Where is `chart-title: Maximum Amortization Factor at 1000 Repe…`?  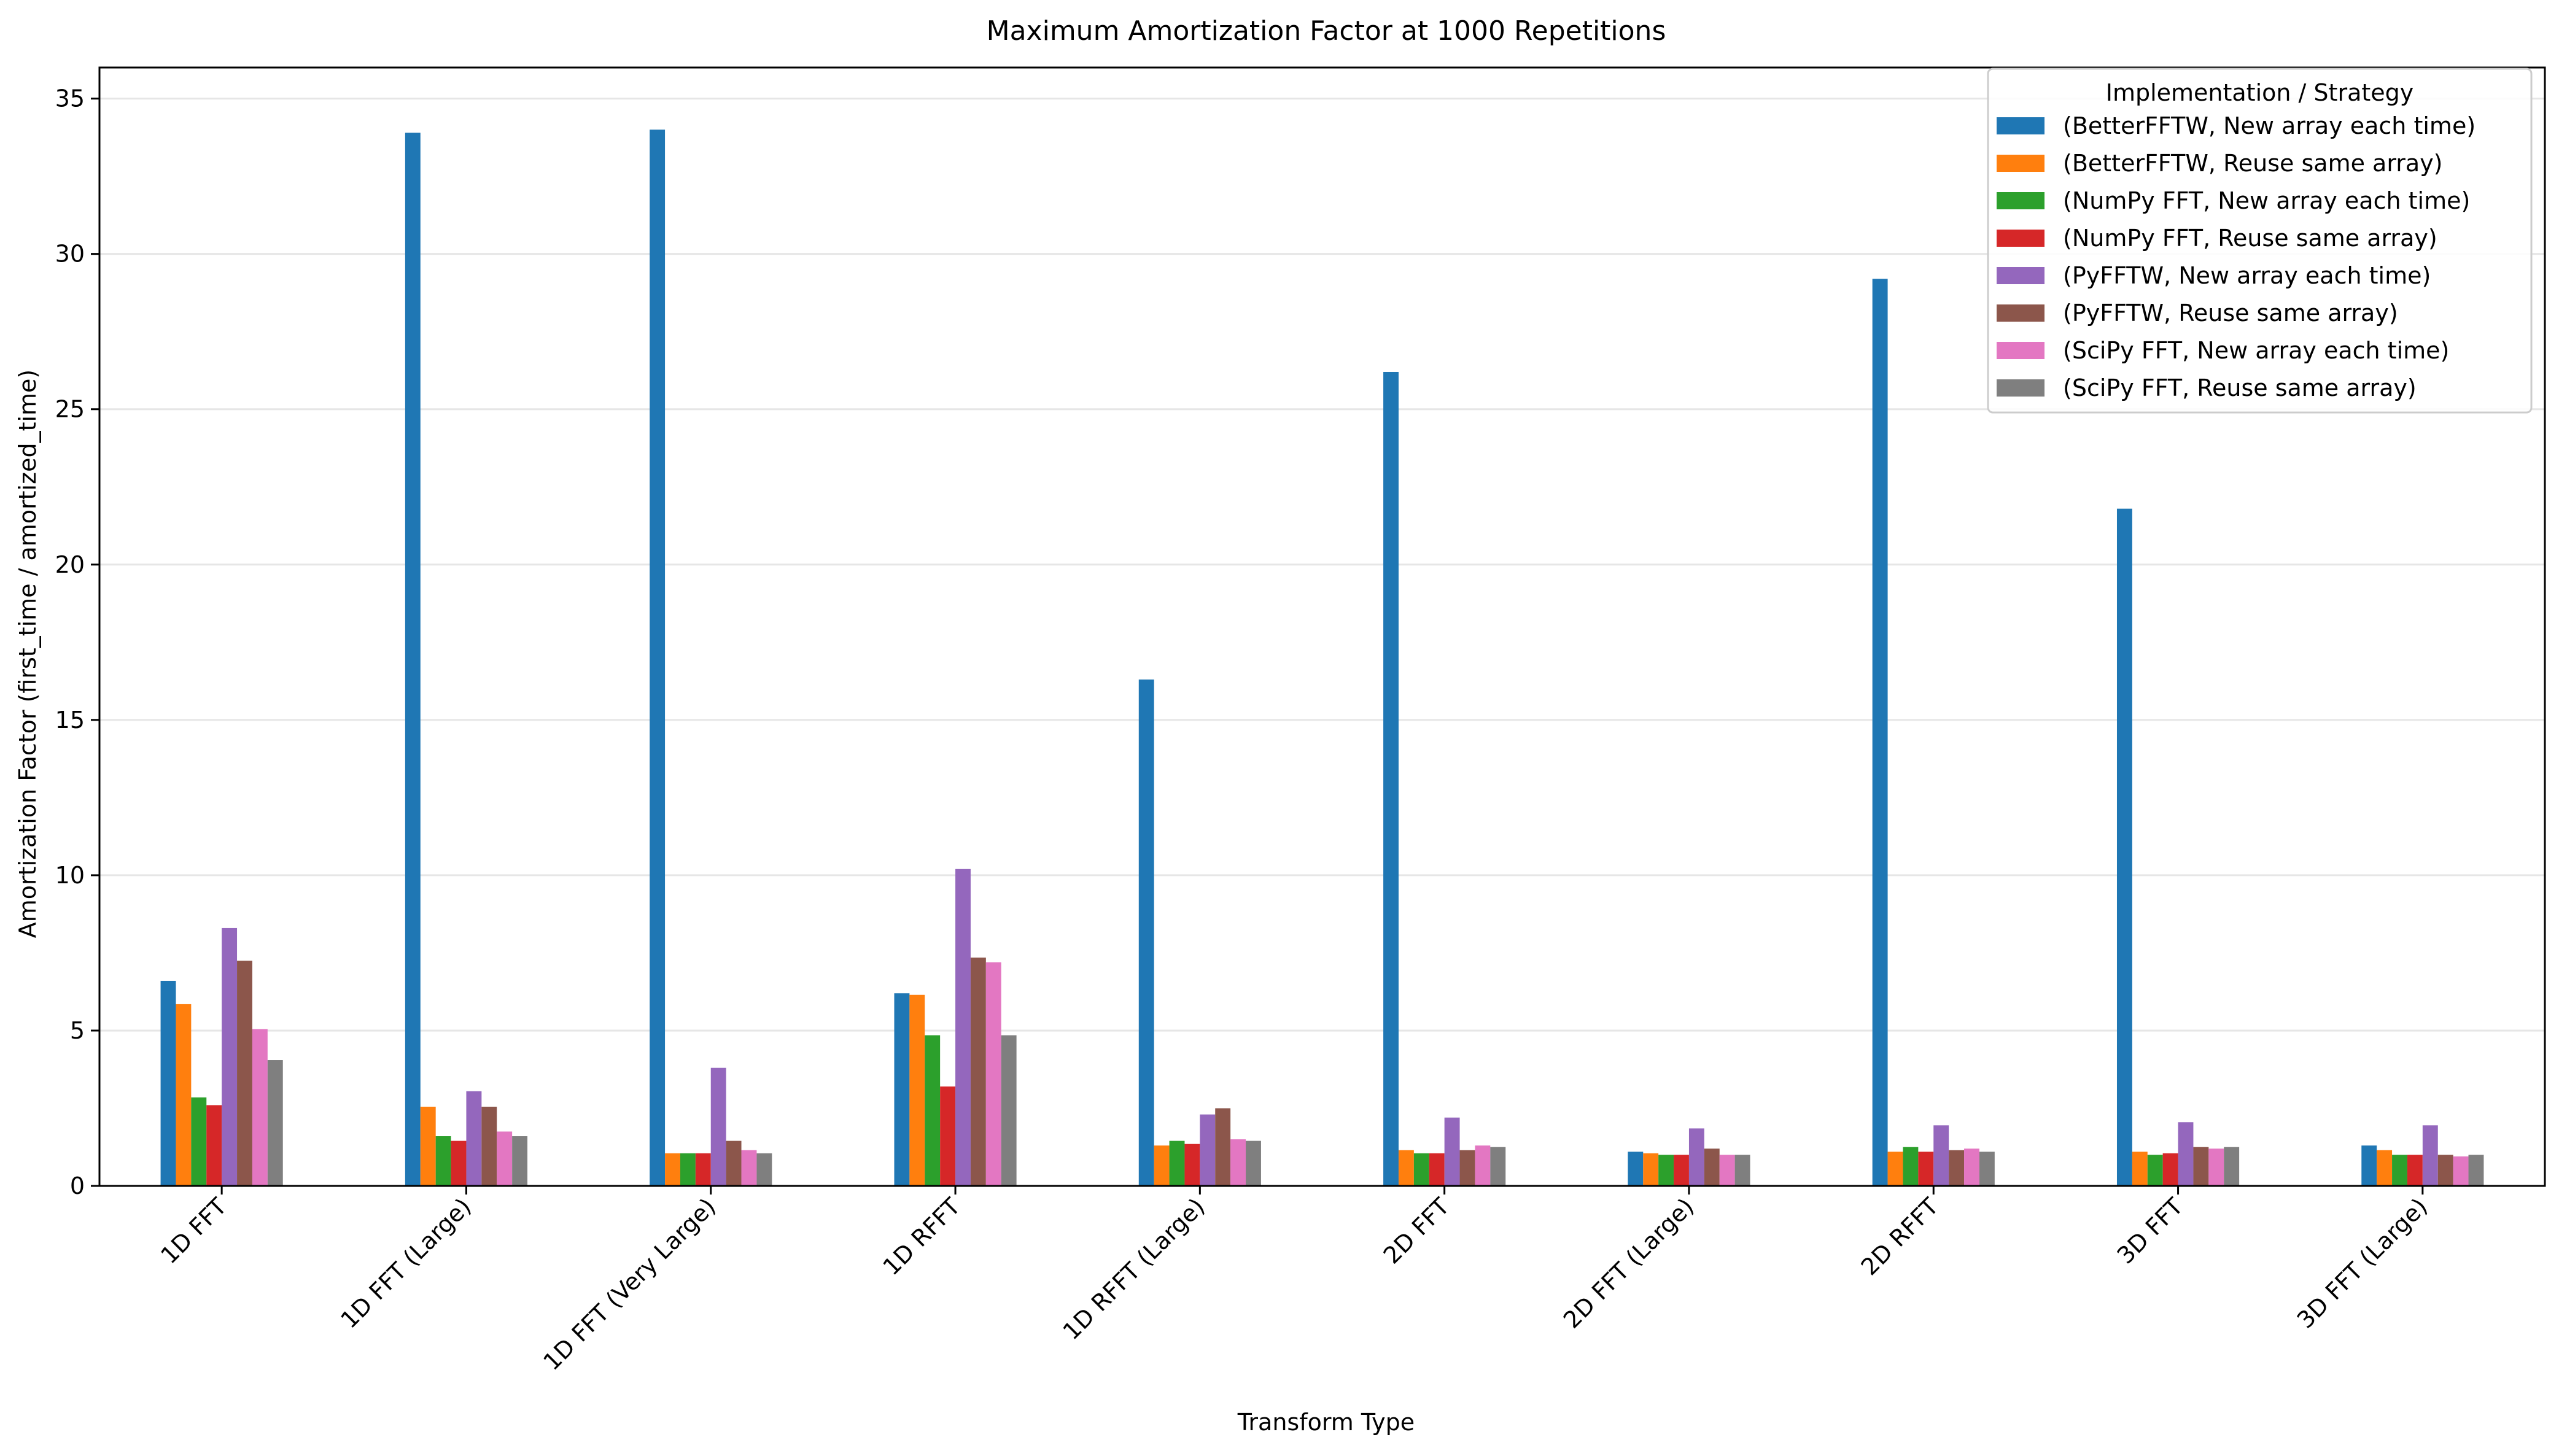
chart-title: Maximum Amortization Factor at 1000 Repe… is located at coordinates (1326, 31).